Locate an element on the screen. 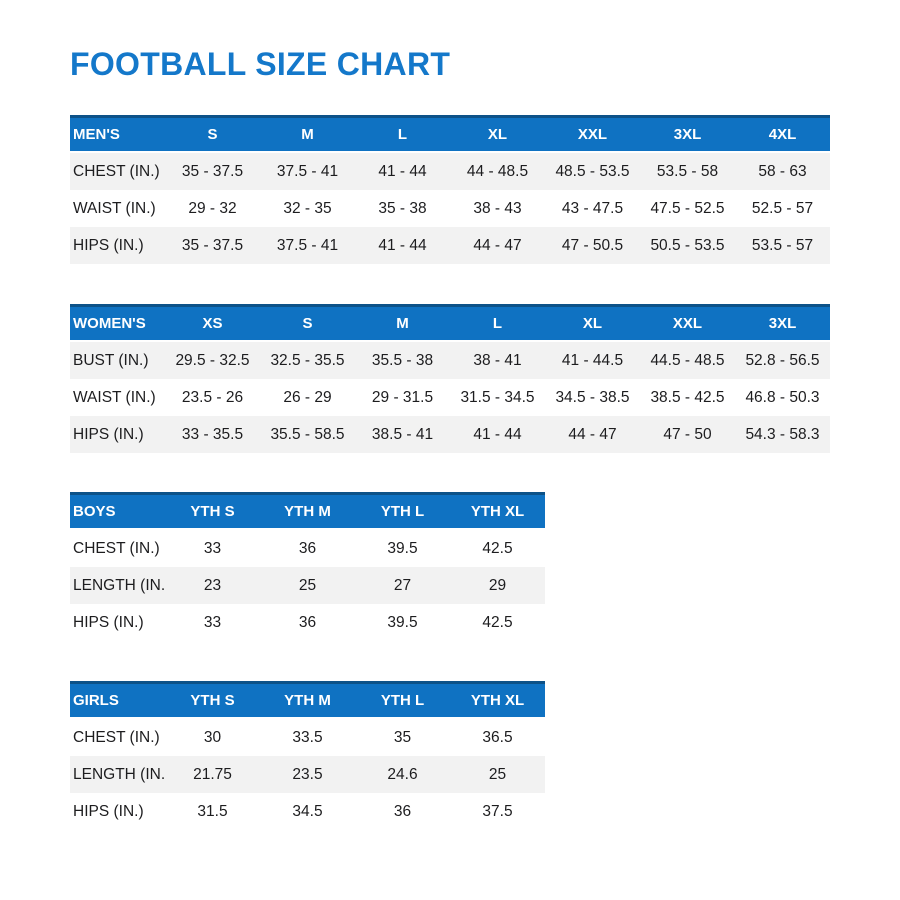  value-cell: 21.75 is located at coordinates (212, 774).